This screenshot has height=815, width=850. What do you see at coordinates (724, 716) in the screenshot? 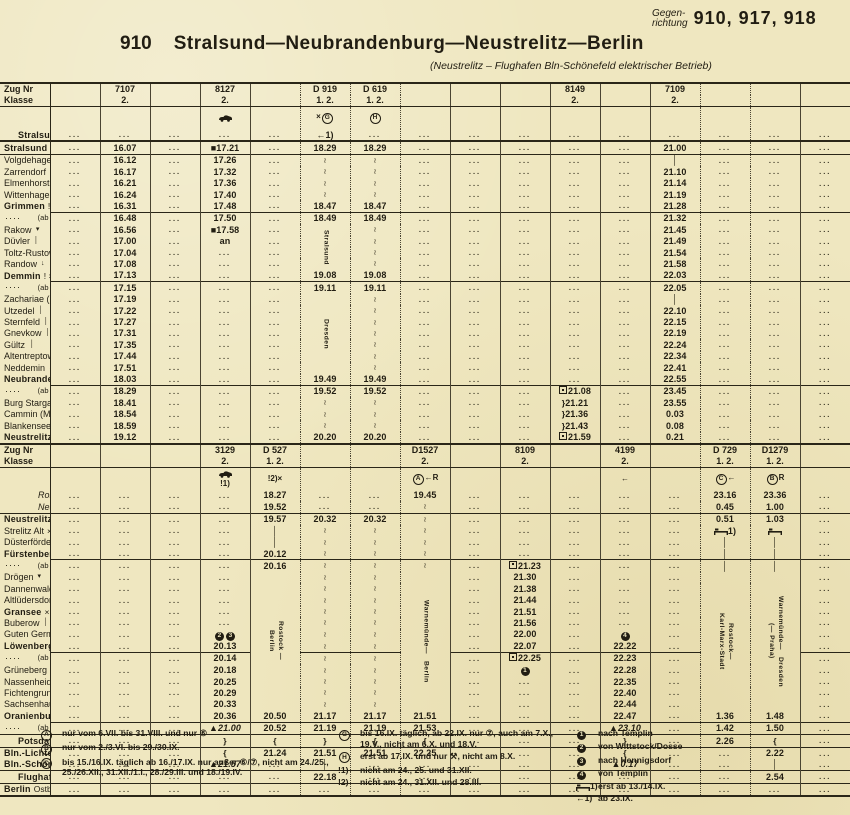
I see `time-cell: 1.36` at bounding box center [724, 716].